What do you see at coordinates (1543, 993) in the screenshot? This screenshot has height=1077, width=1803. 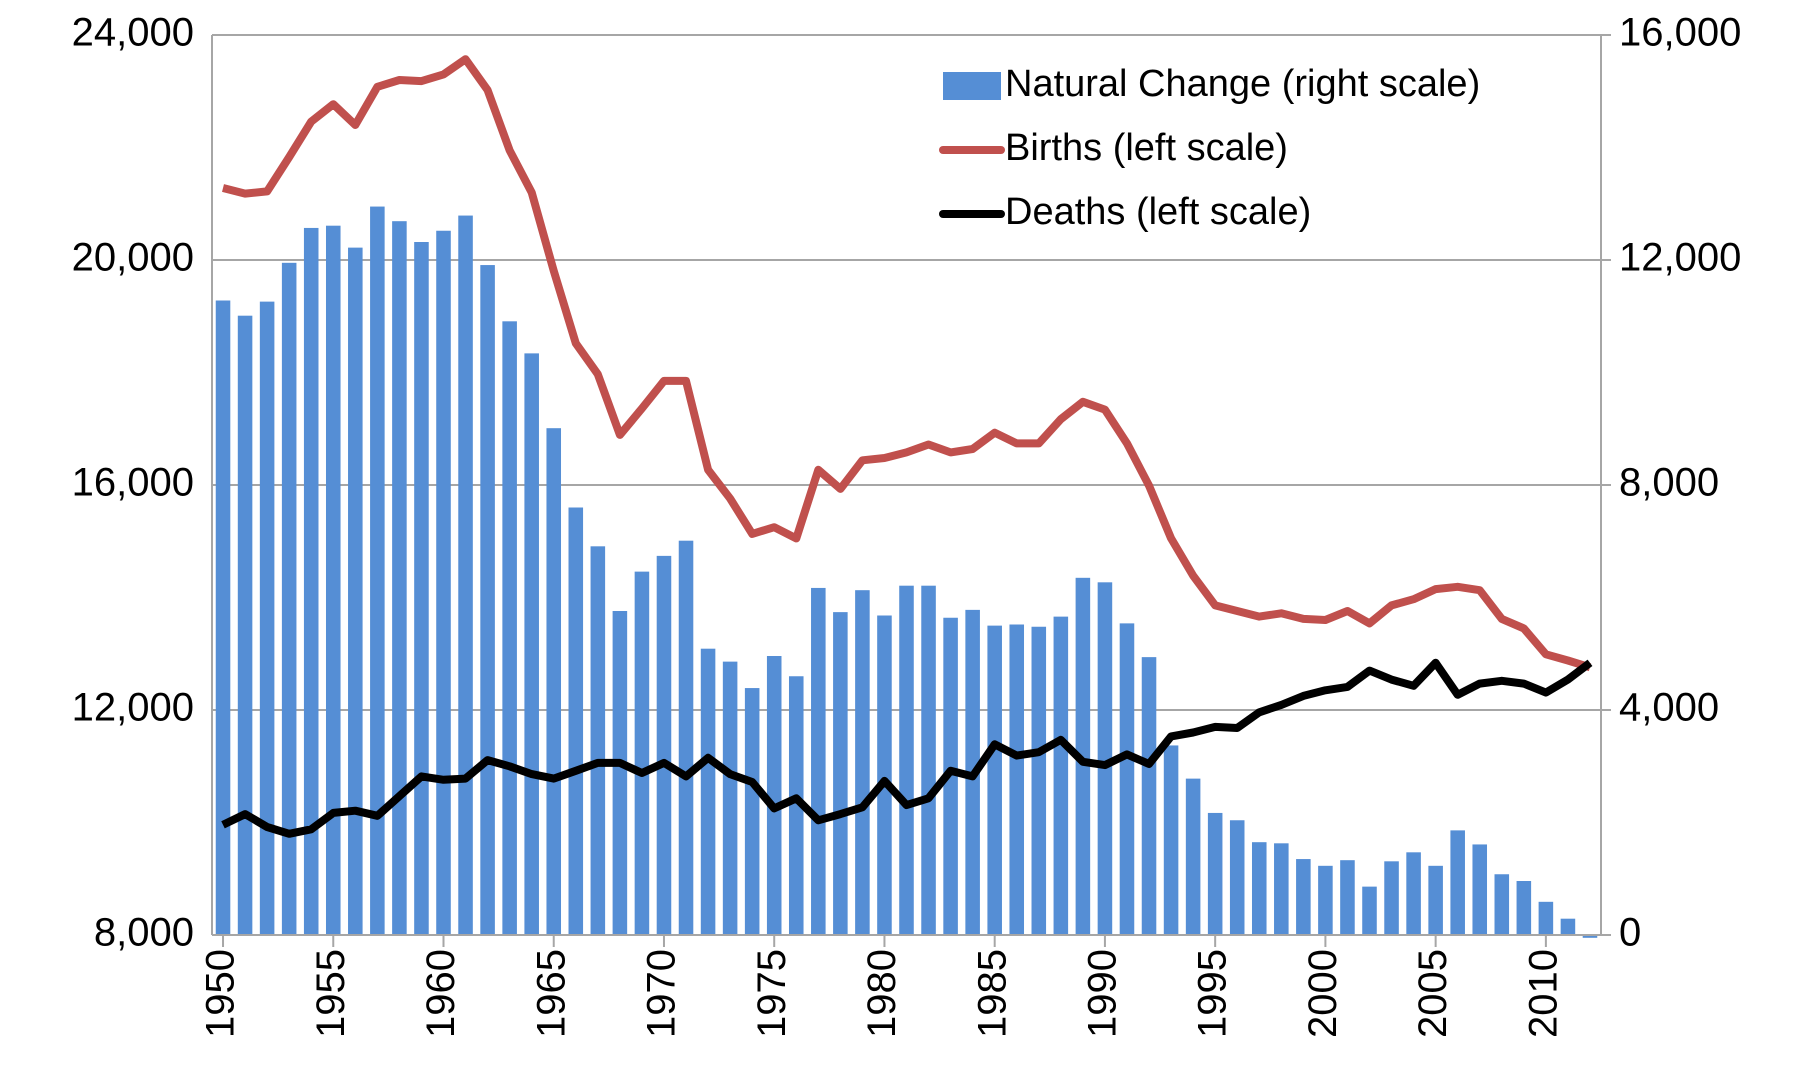 I see `x-tick-label: 2010` at bounding box center [1543, 993].